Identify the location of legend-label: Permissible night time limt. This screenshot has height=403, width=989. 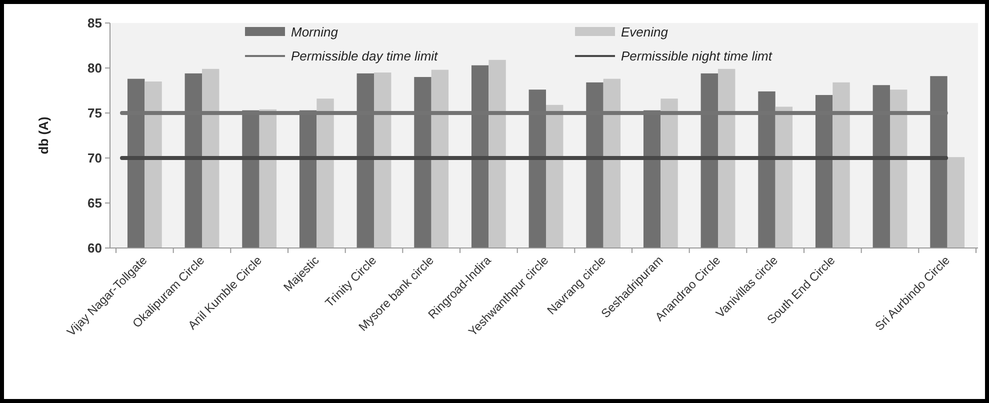
(697, 56).